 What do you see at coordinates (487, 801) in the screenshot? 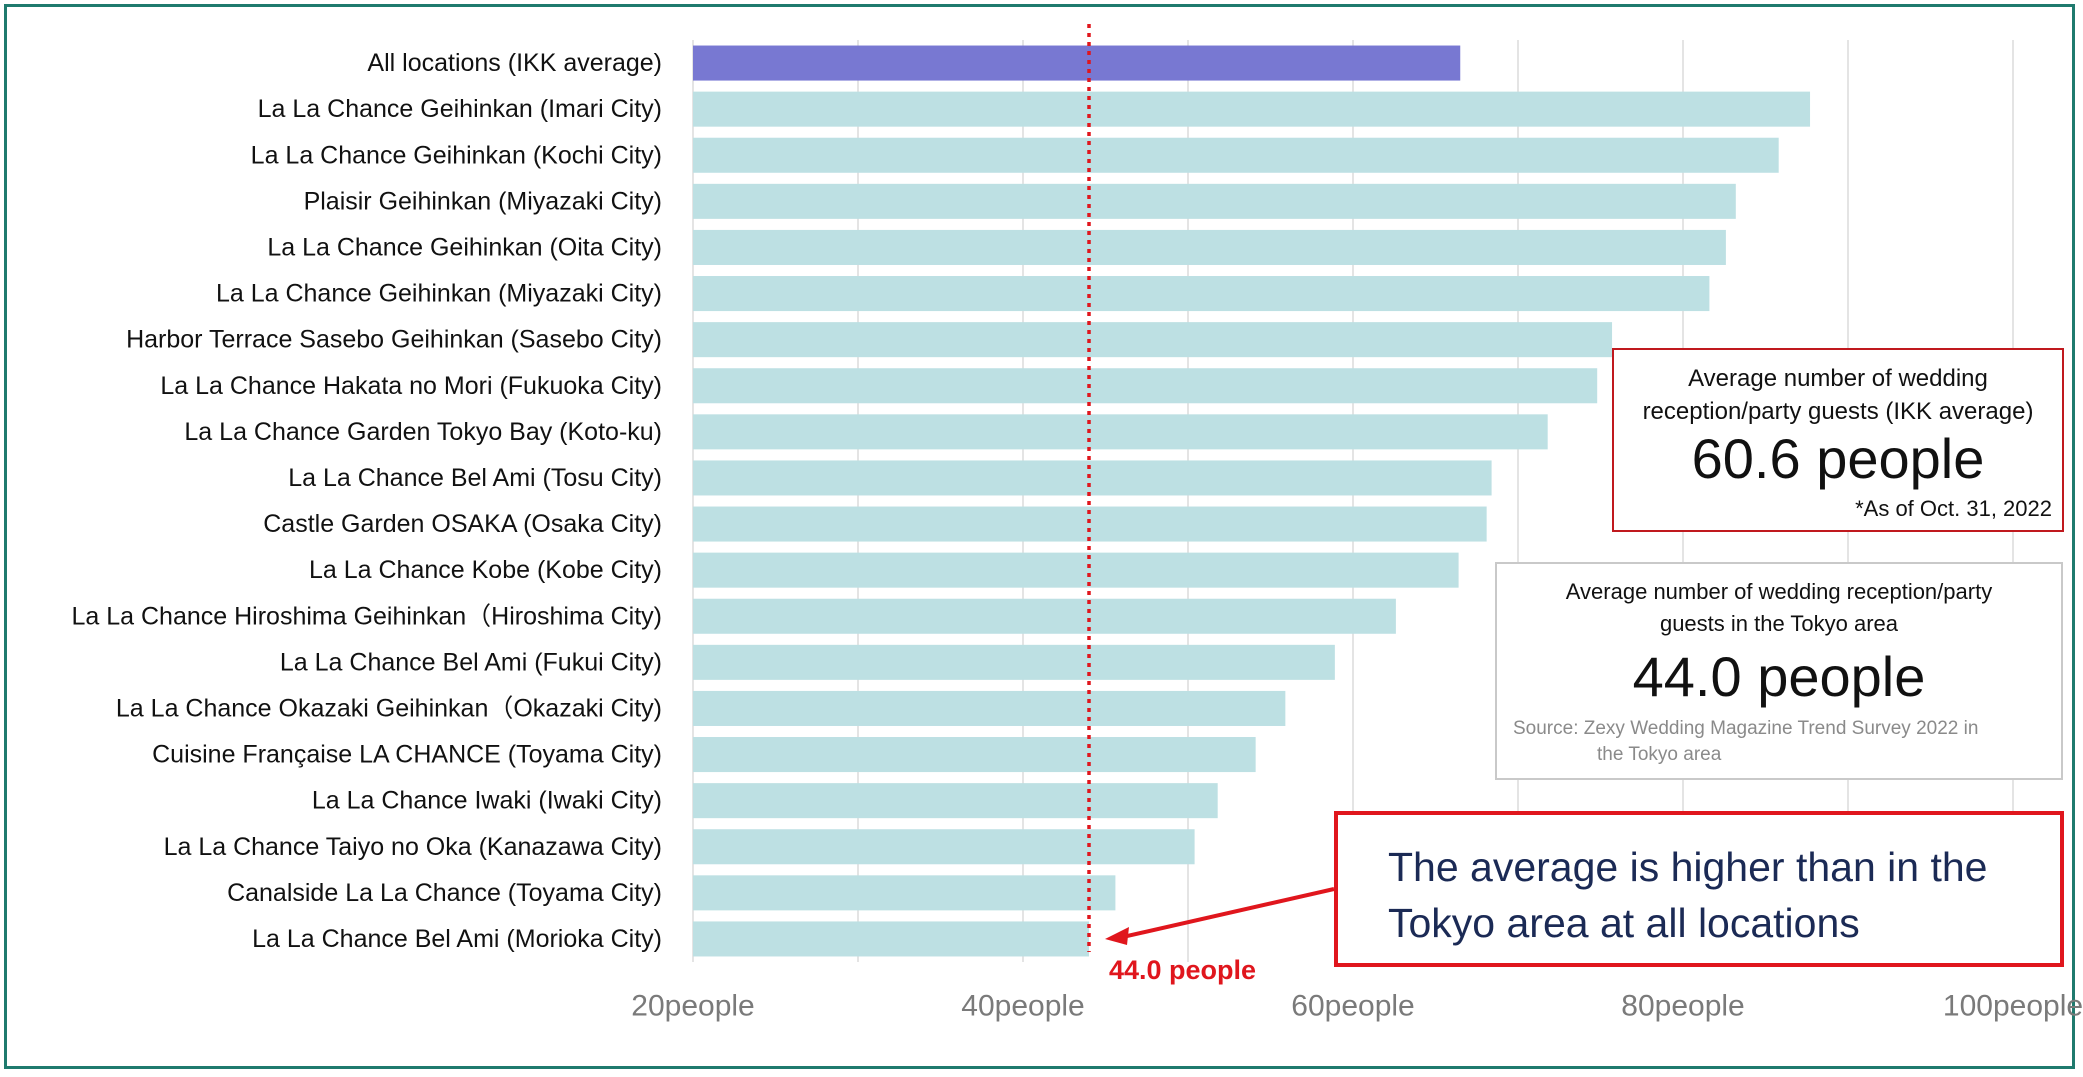
I see `category-label: La La Chance Iwaki (Iwaki City)` at bounding box center [487, 801].